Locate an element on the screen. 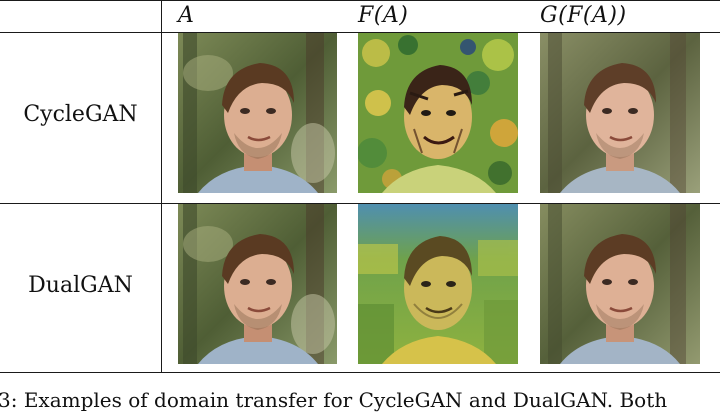 This screenshot has height=412, width=720. cyclegan-translated-painting is located at coordinates (438, 113).